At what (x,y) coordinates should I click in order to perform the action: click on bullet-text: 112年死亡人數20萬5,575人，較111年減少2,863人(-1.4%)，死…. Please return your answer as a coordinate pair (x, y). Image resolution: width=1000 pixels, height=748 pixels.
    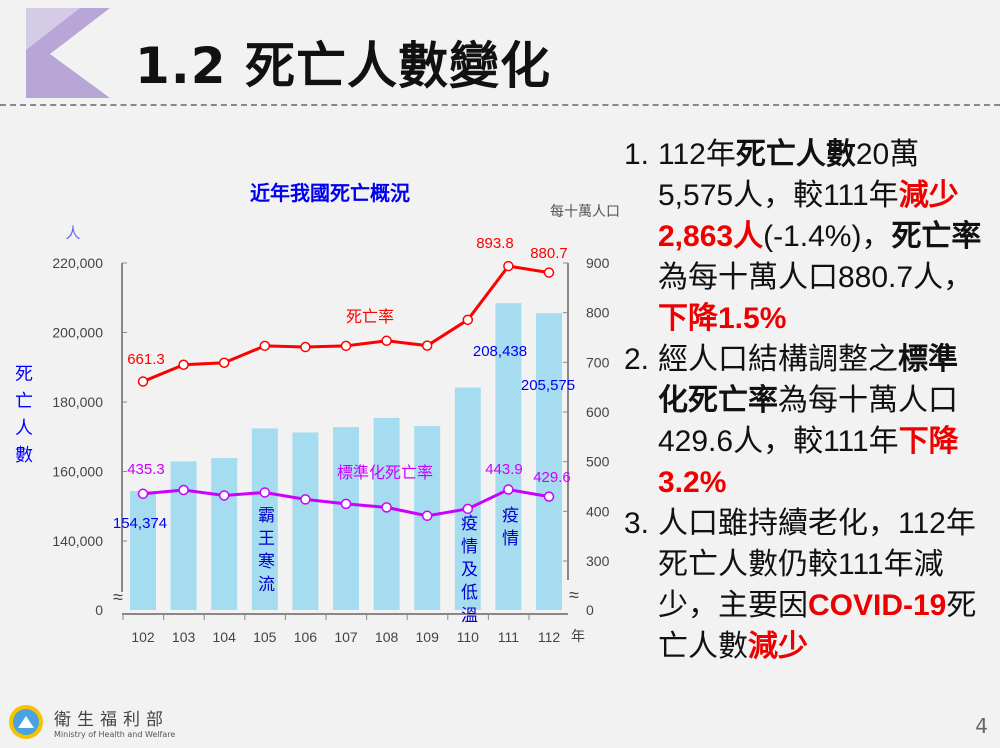
    Looking at the image, I should click on (821, 236).